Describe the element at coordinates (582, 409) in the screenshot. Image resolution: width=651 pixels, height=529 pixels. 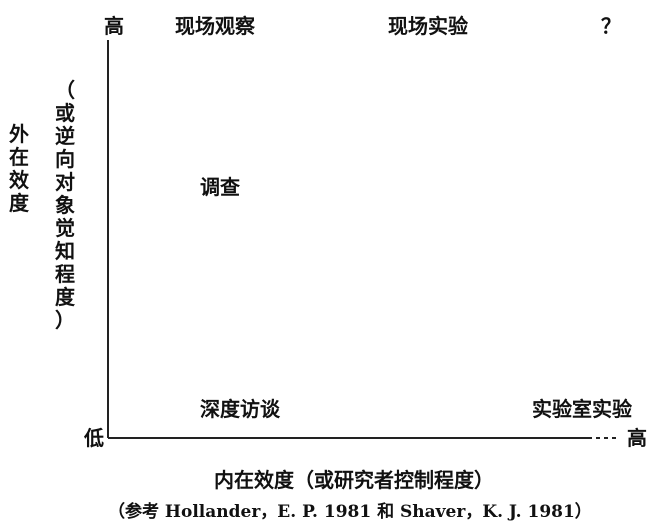
I see `method-lab-experiment: 实验室实验` at that location.